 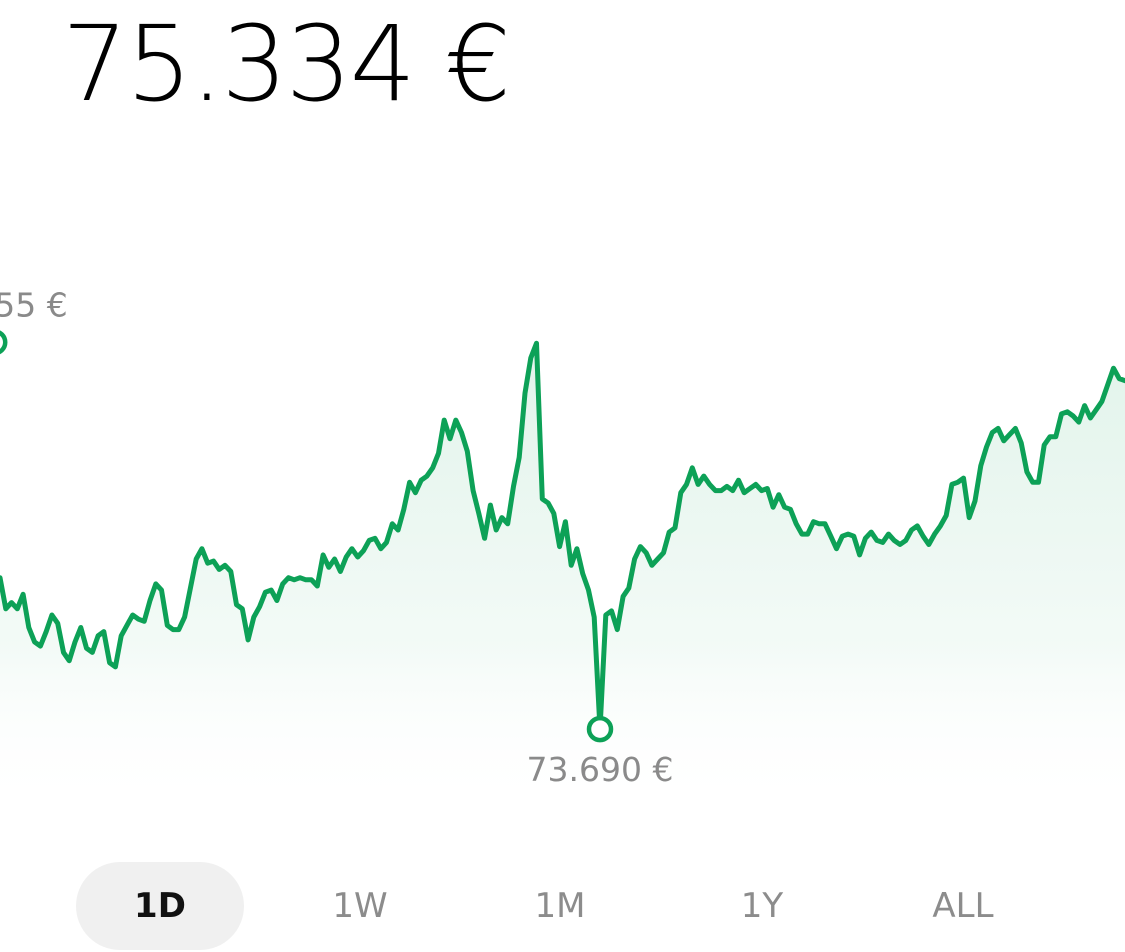 I want to click on time-range-selector: 1D 1W 1M 1Y ALL, so click(x=562, y=906).